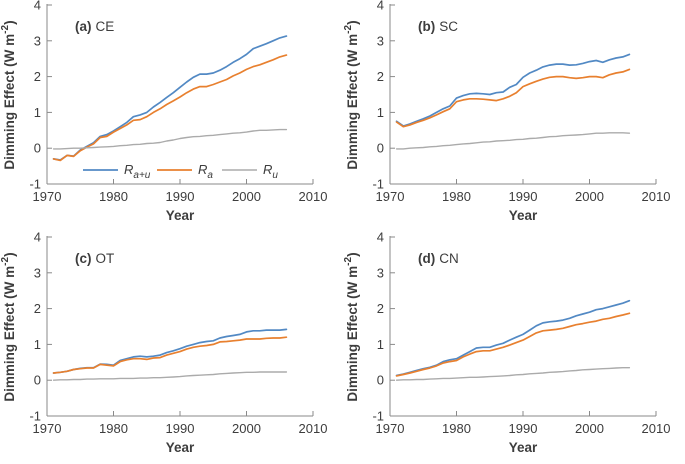  What do you see at coordinates (94, 26) in the screenshot?
I see `panel-title: (a) CE` at bounding box center [94, 26].